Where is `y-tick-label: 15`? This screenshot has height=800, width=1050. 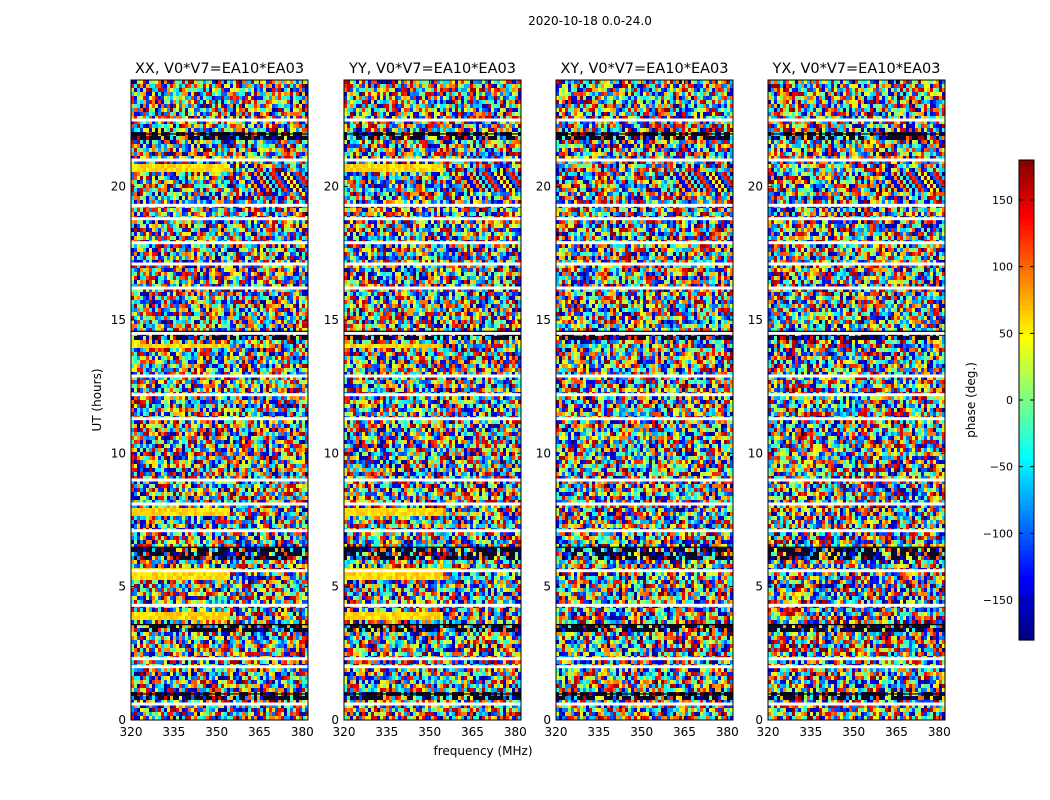 y-tick-label: 15 is located at coordinates (543, 320).